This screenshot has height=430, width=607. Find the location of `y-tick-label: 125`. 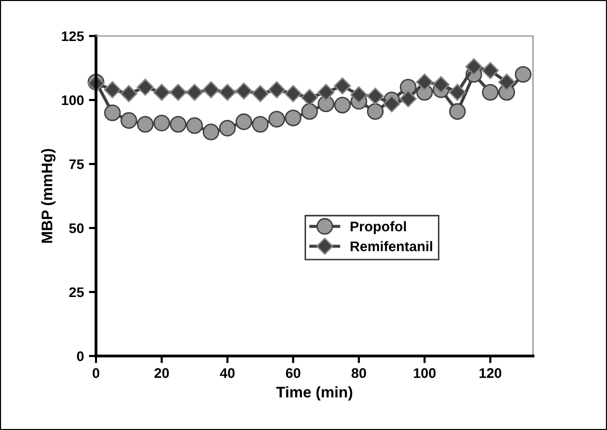

y-tick-label: 125 is located at coordinates (73, 36).